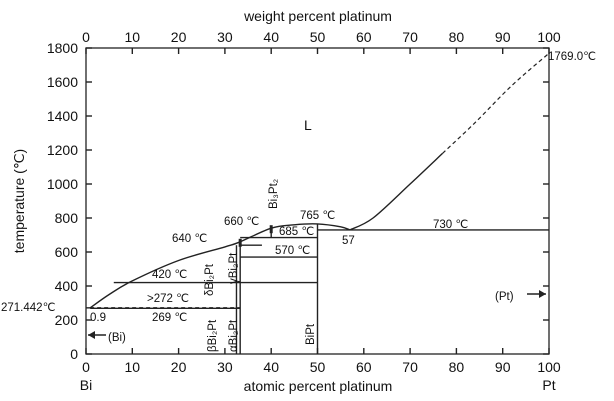  What do you see at coordinates (210, 279) in the screenshot?
I see `delta-bi2pt-label: δBi₂Pt` at bounding box center [210, 279].